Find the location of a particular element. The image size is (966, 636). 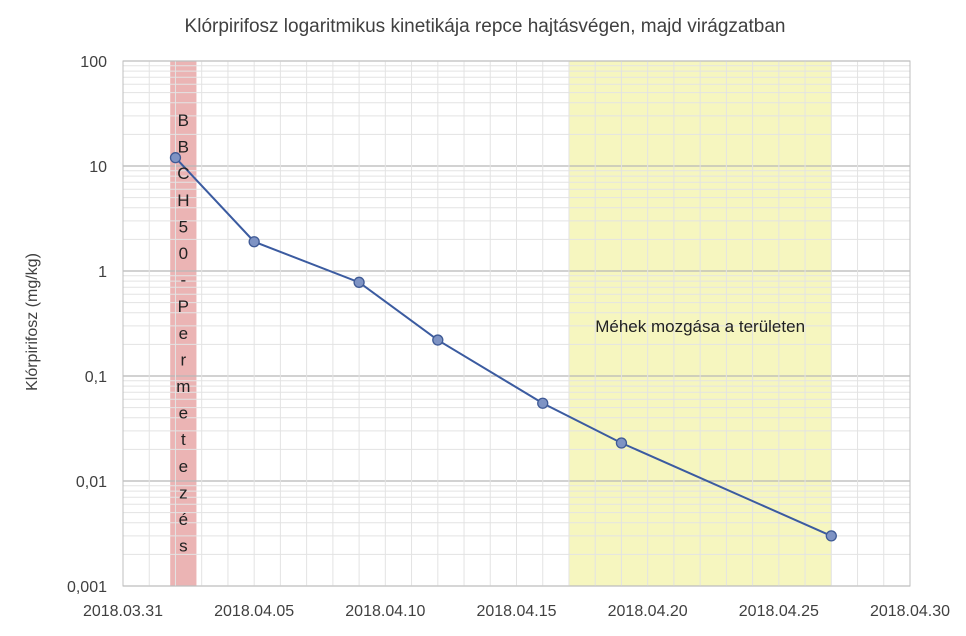

y-tick-label: 0,1 is located at coordinates (96, 377).